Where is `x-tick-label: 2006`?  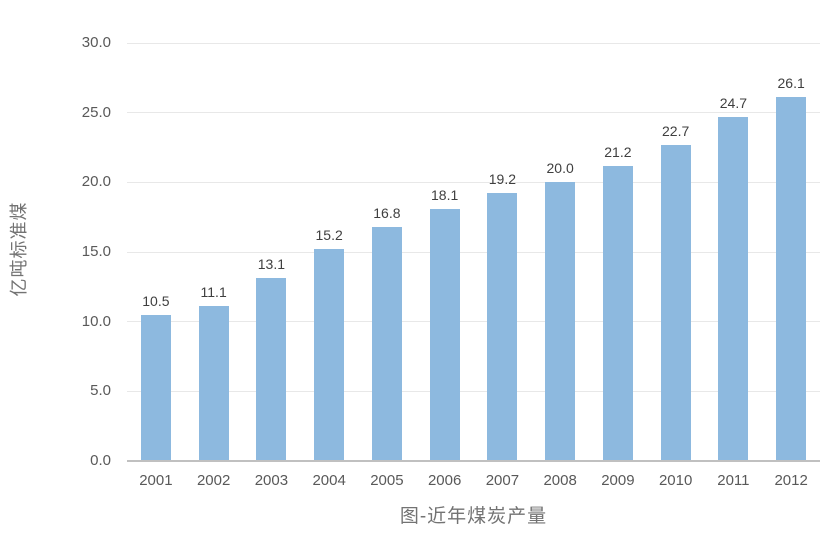
x-tick-label: 2006 is located at coordinates (444, 480).